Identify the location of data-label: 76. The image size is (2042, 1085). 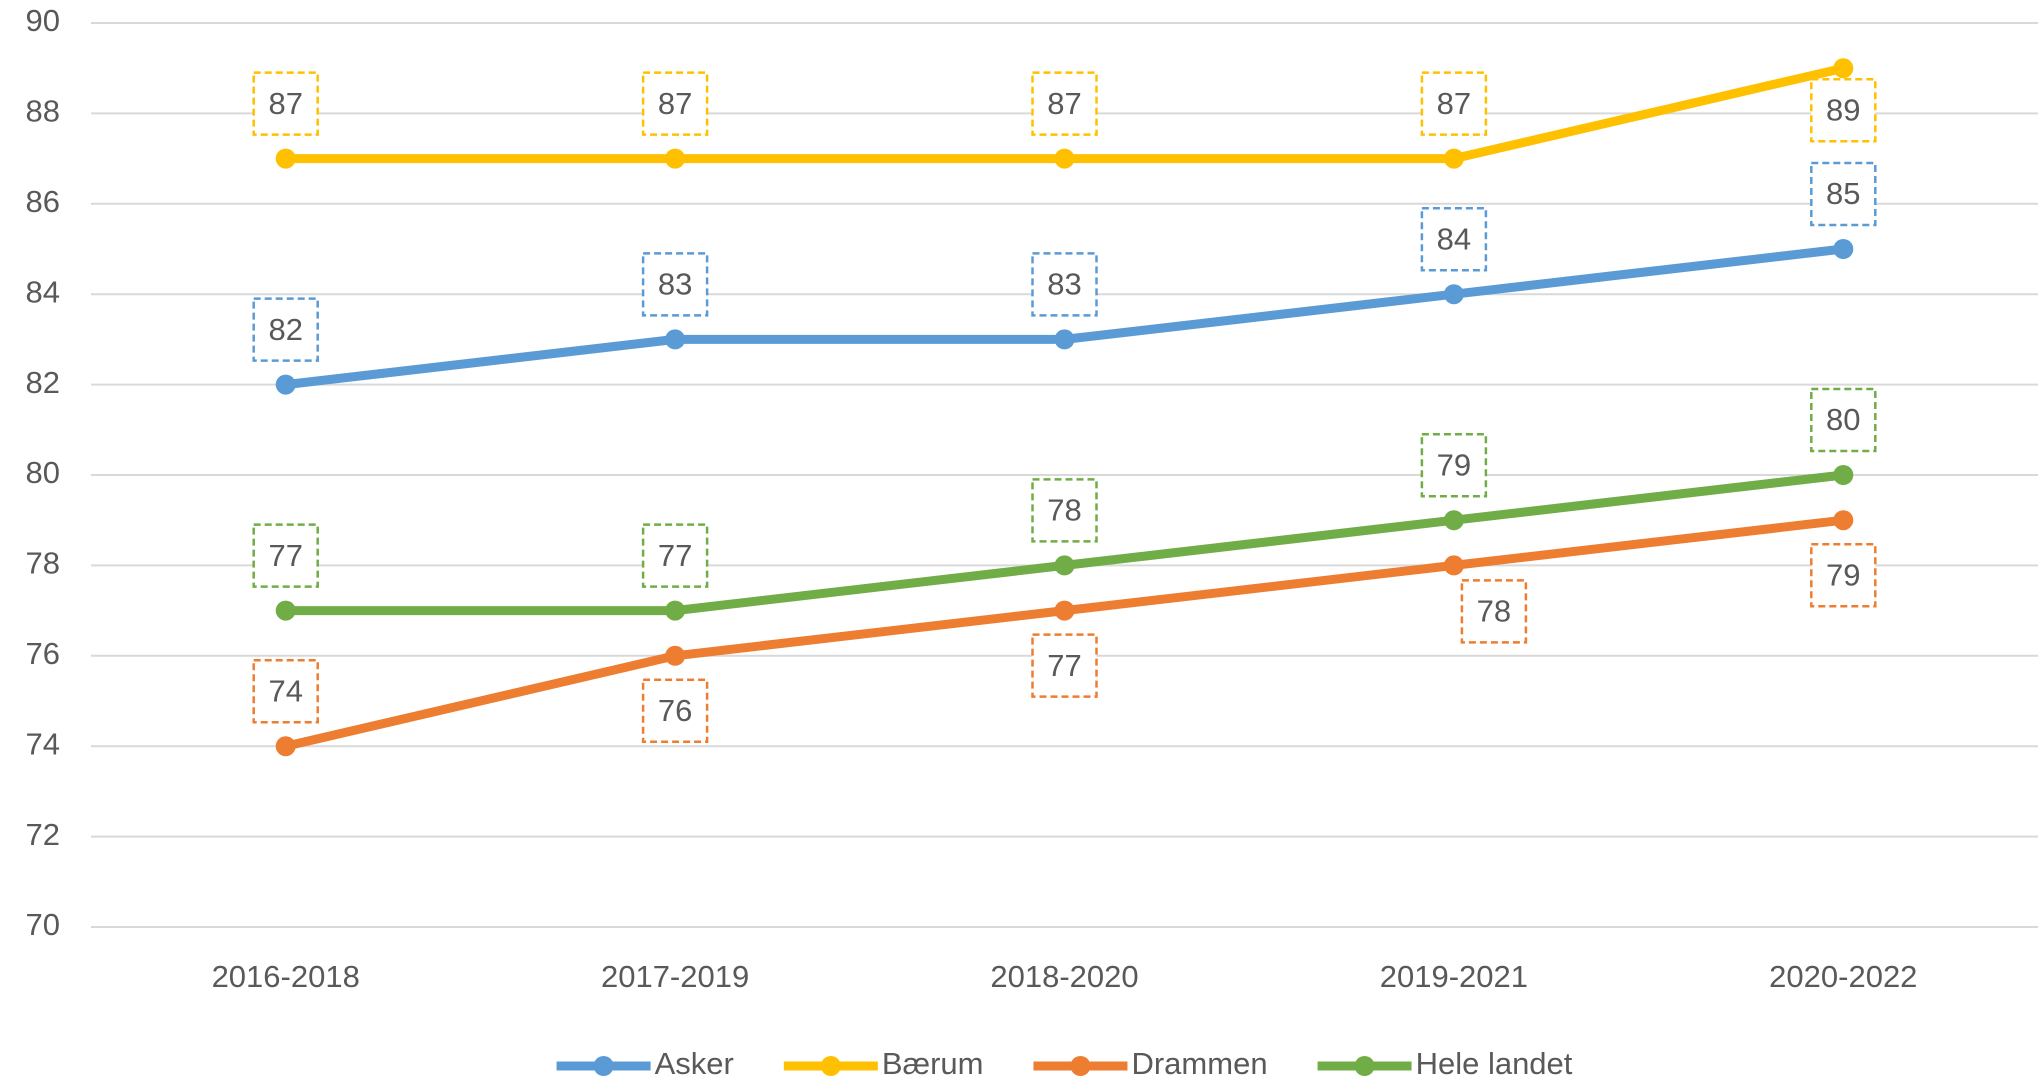
(675, 710).